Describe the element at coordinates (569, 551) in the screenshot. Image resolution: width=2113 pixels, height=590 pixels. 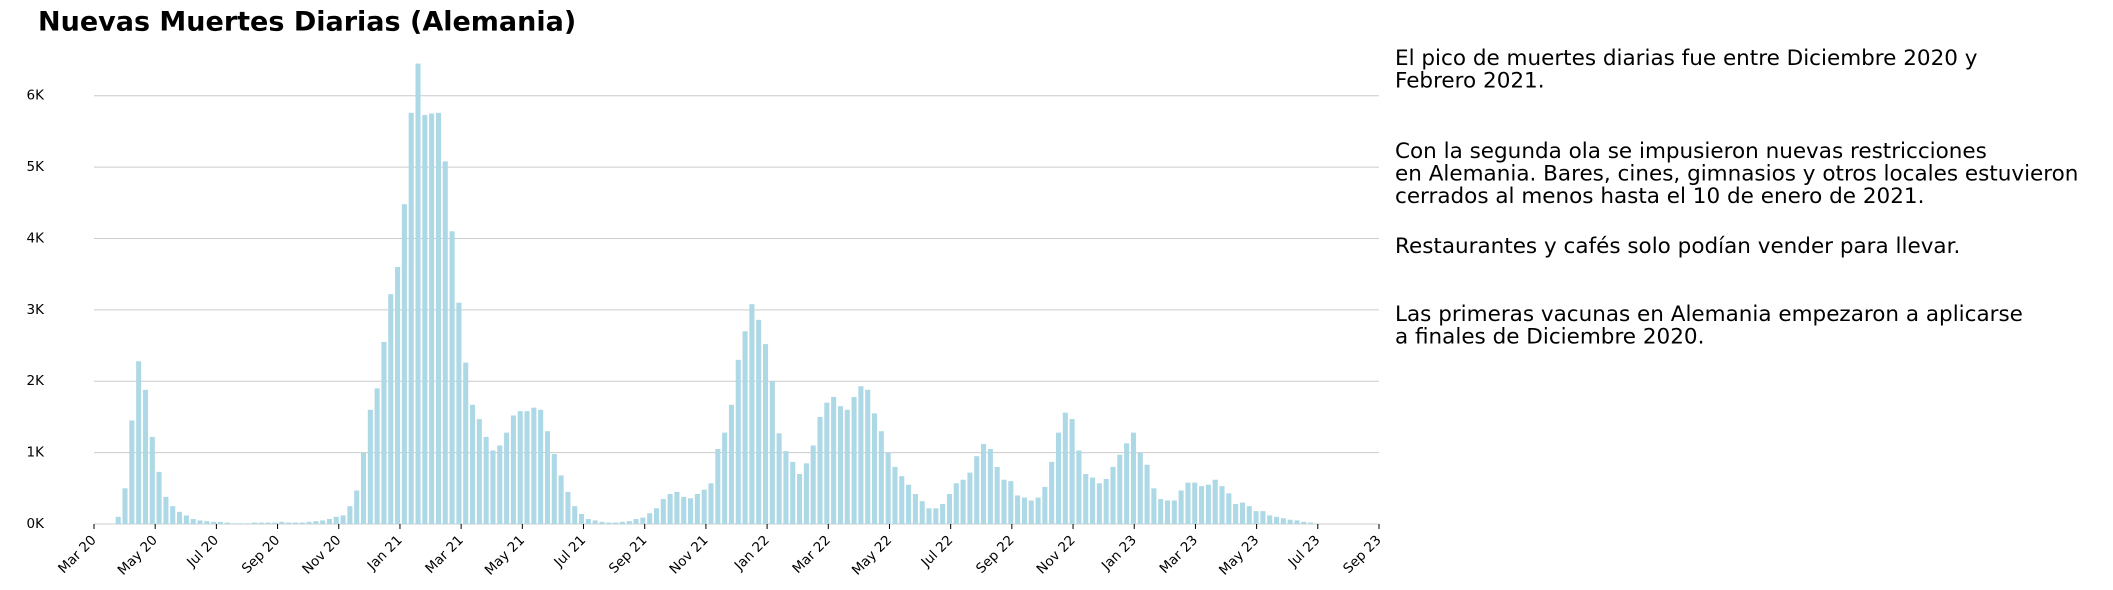
I see `x-tick-label: Jul 21` at that location.